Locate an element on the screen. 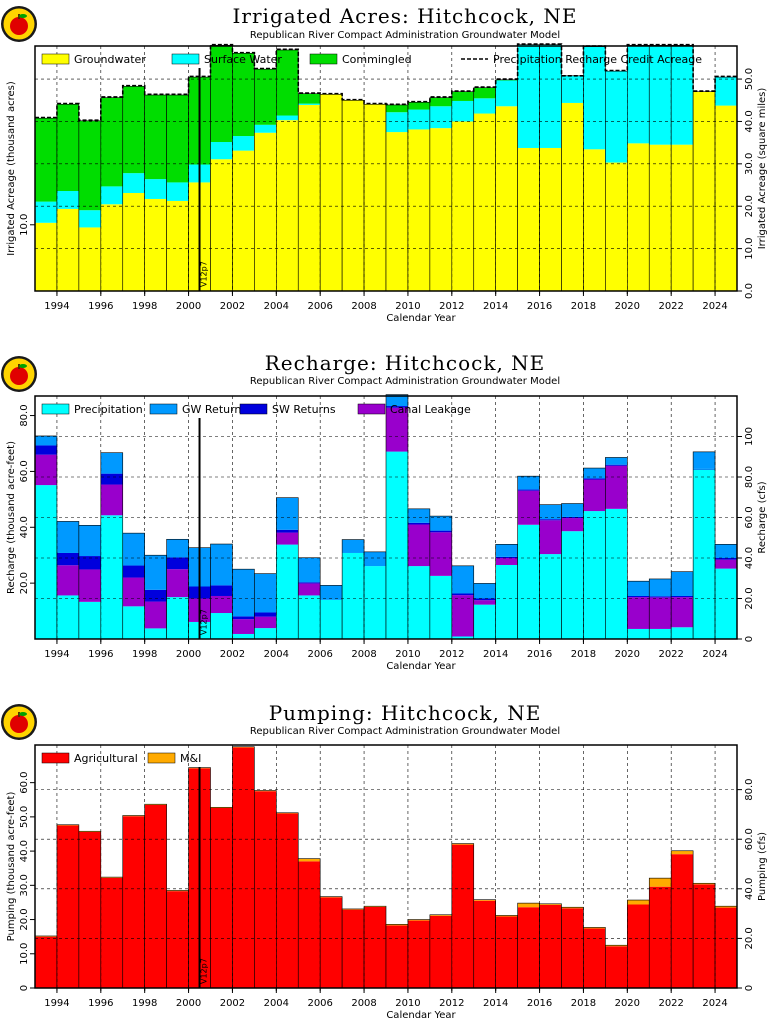 The image size is (768, 1024). bar-surface-water-2022 is located at coordinates (682, 95).